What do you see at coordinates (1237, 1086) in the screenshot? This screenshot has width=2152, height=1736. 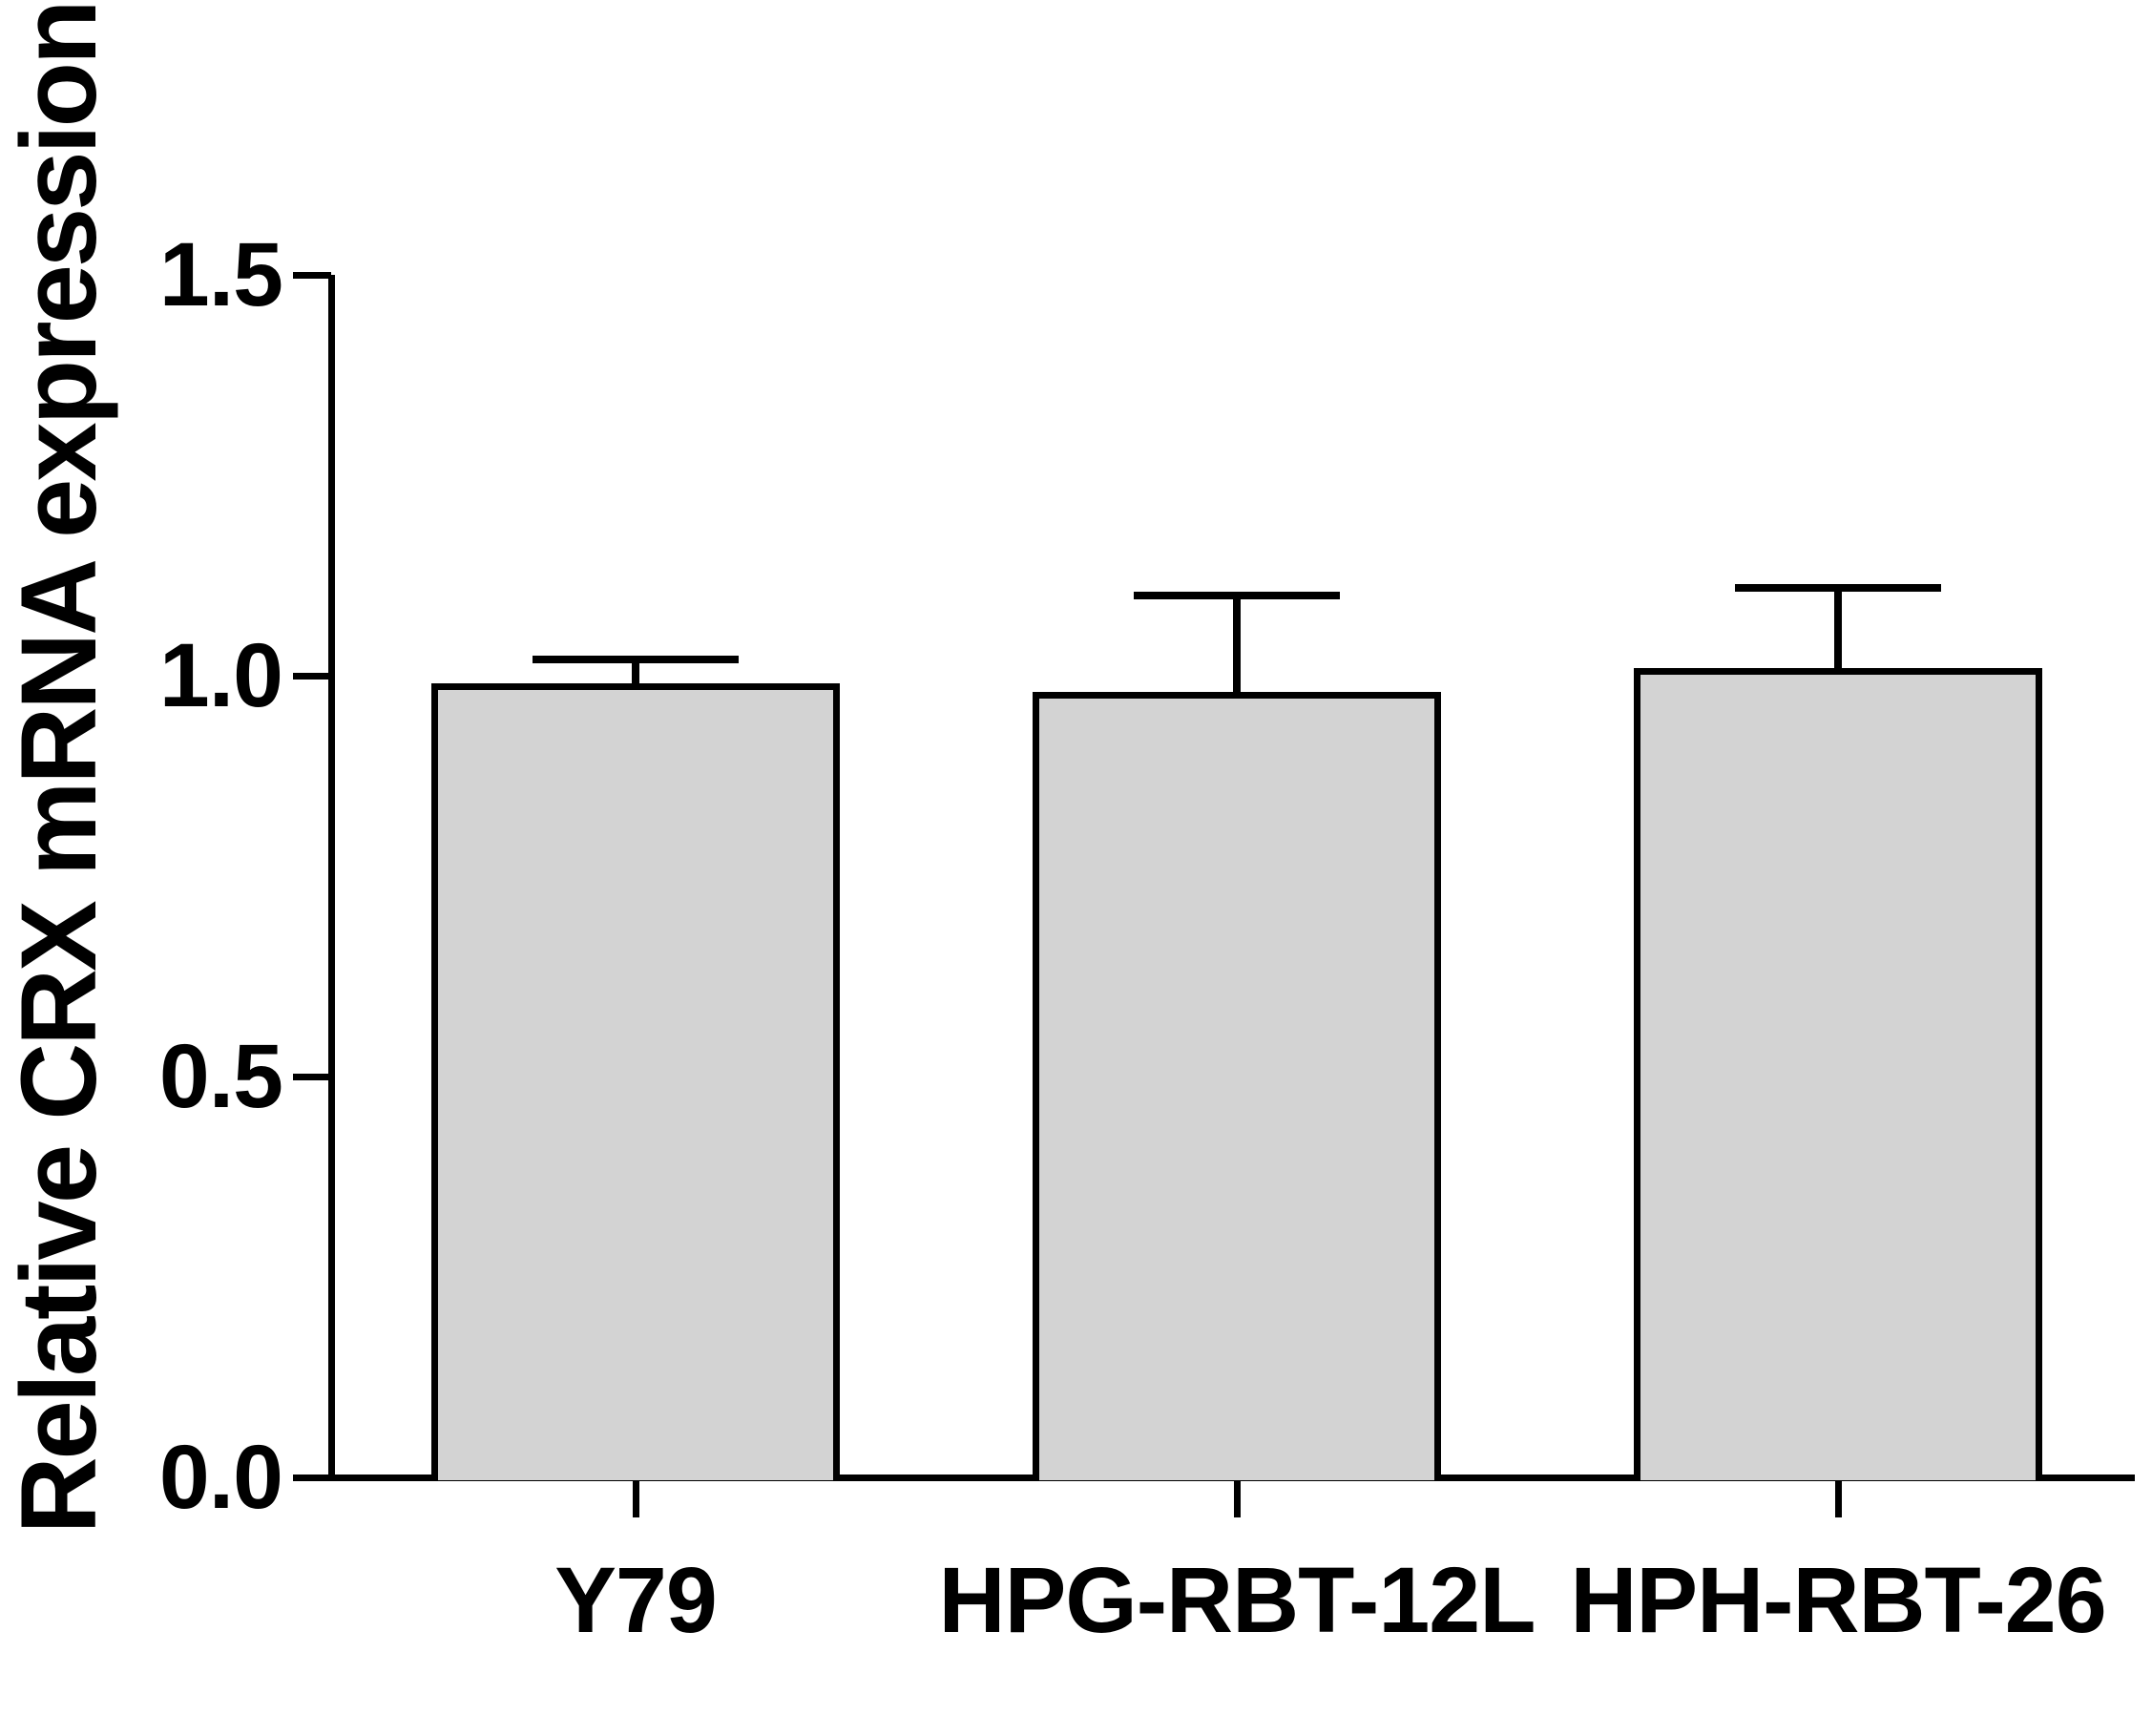 I see `bar-HPG-RBT-12L` at bounding box center [1237, 1086].